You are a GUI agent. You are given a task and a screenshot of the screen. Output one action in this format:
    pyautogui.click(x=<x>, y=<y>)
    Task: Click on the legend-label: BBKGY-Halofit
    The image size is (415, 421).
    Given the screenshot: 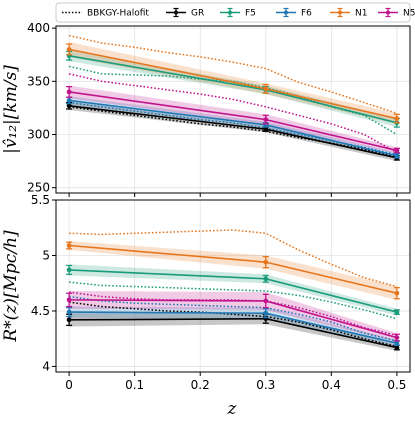 What is the action you would take?
    pyautogui.click(x=118, y=14)
    